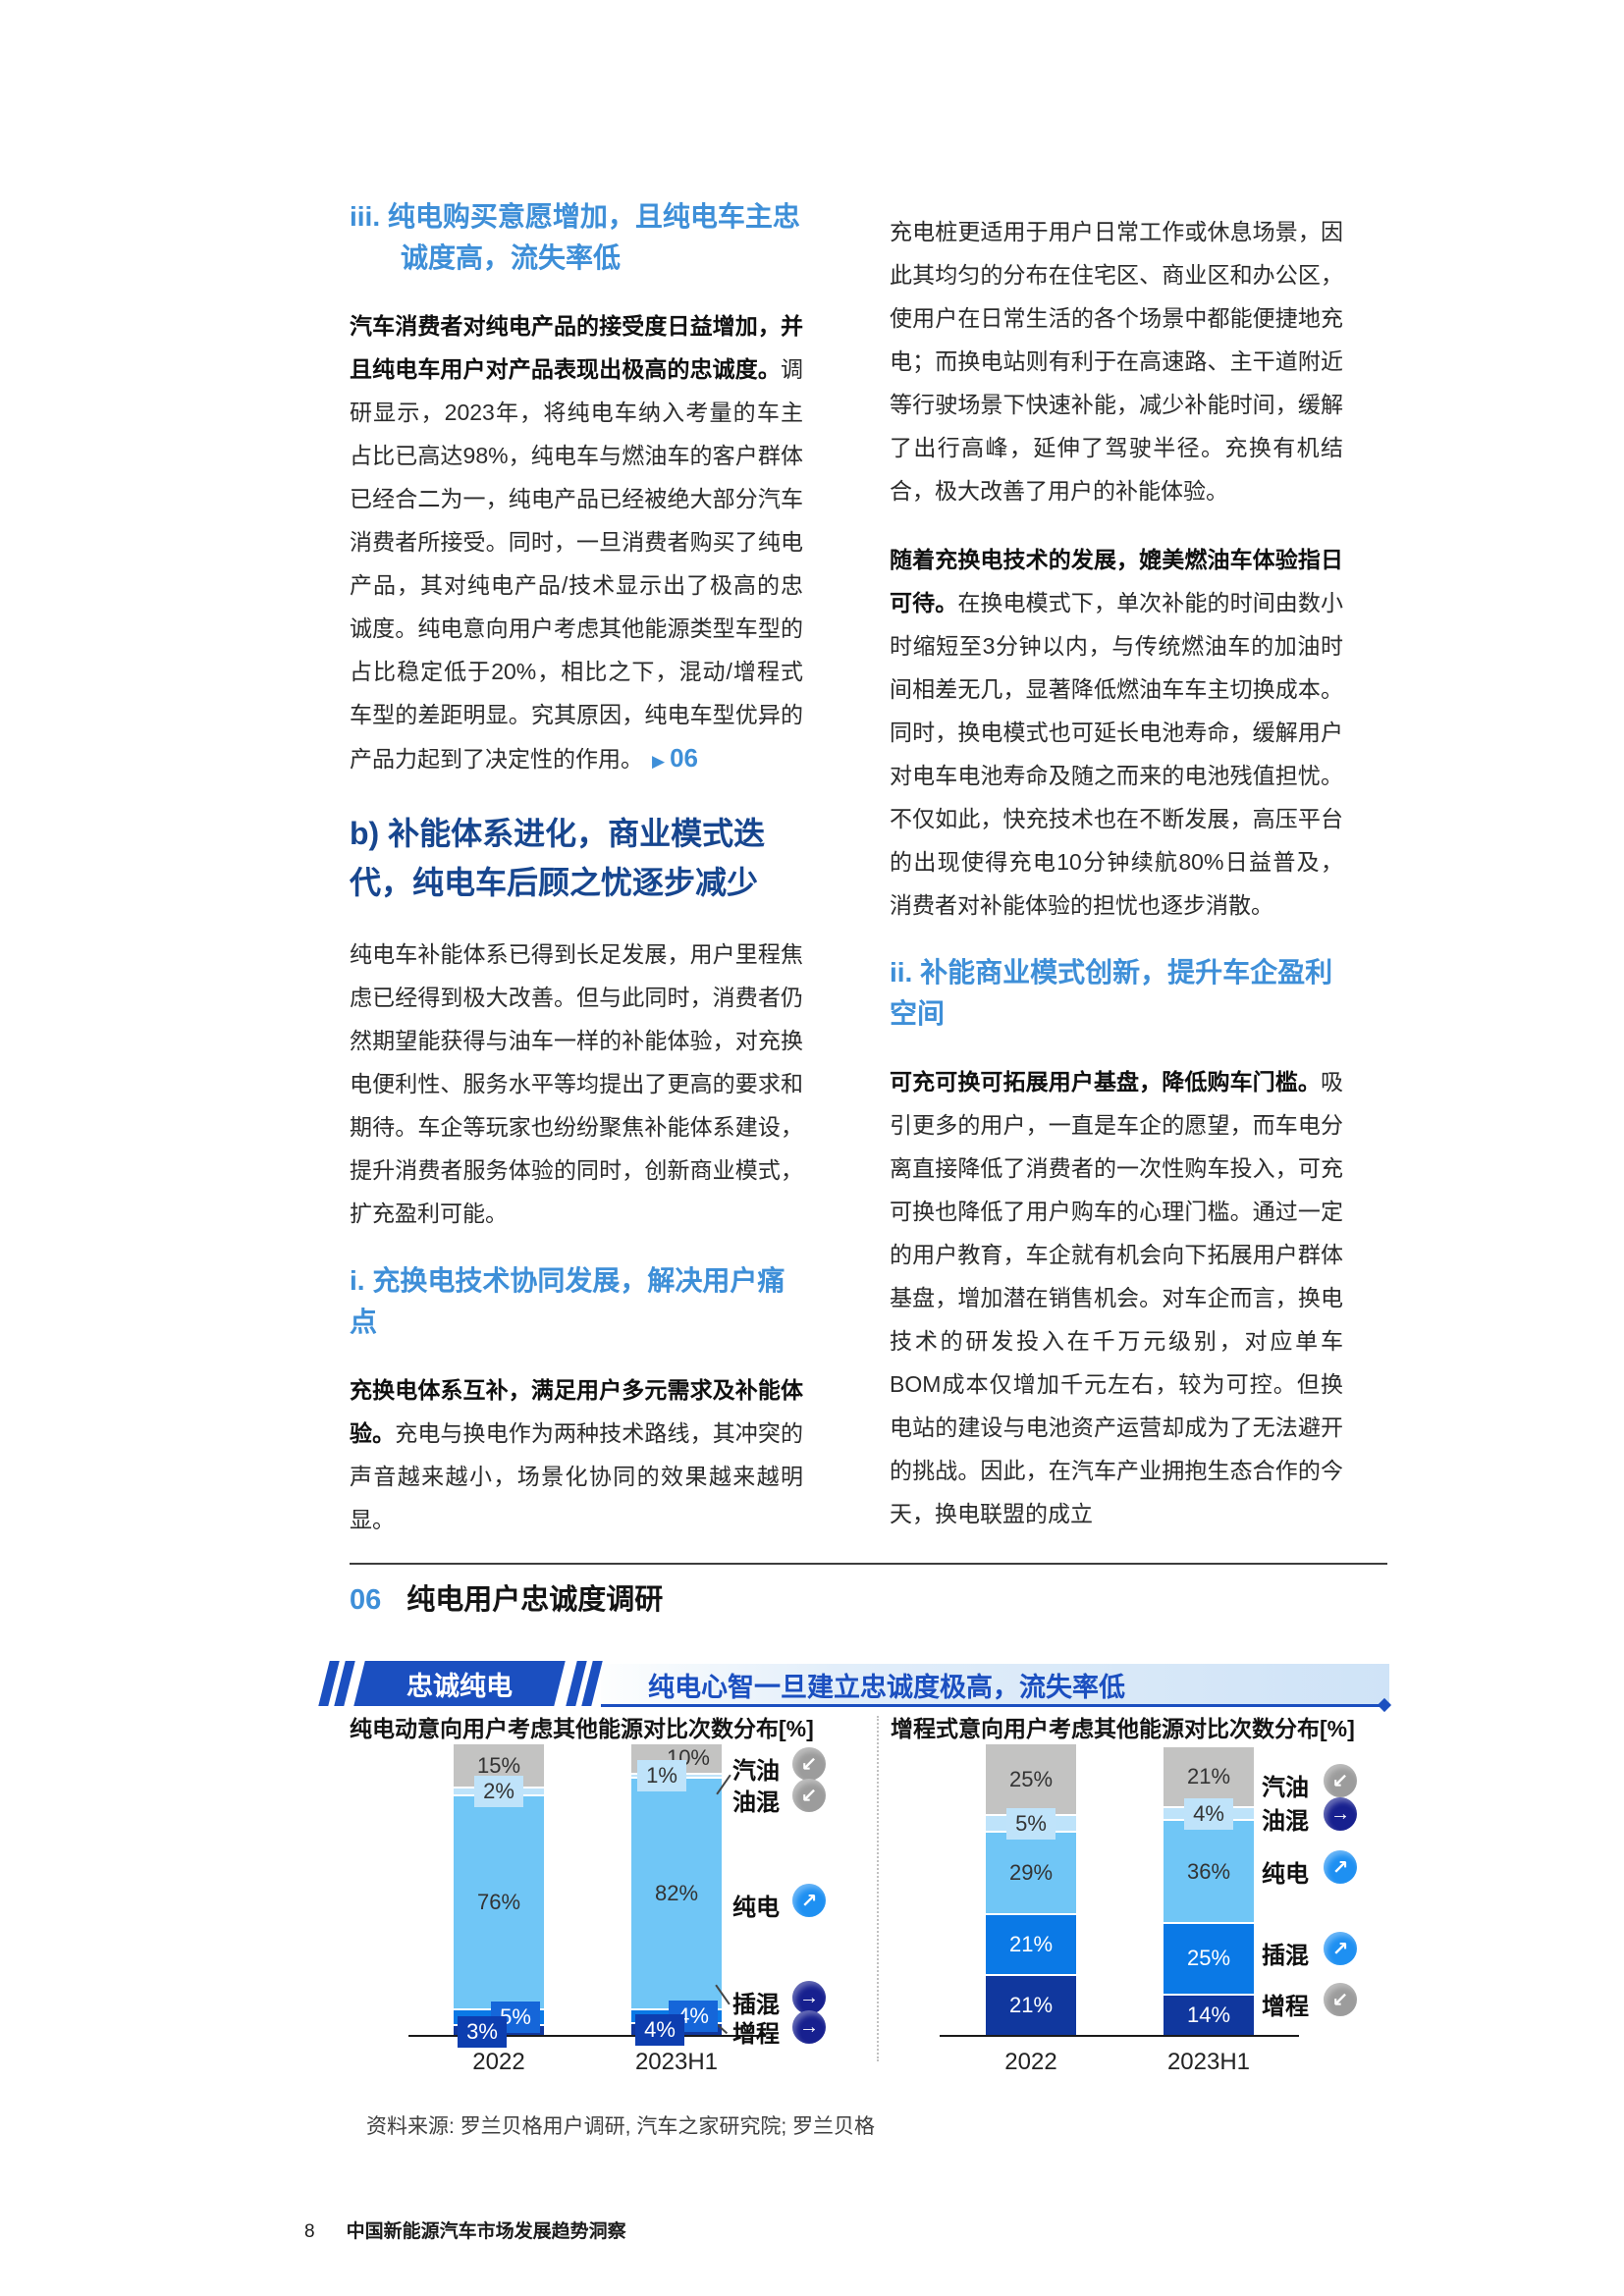 The image size is (1624, 2296). Describe the element at coordinates (582, 1728) in the screenshot. I see `chart-title: 纯电动意向用户考虑其他能源对比次数分布[%]` at that location.